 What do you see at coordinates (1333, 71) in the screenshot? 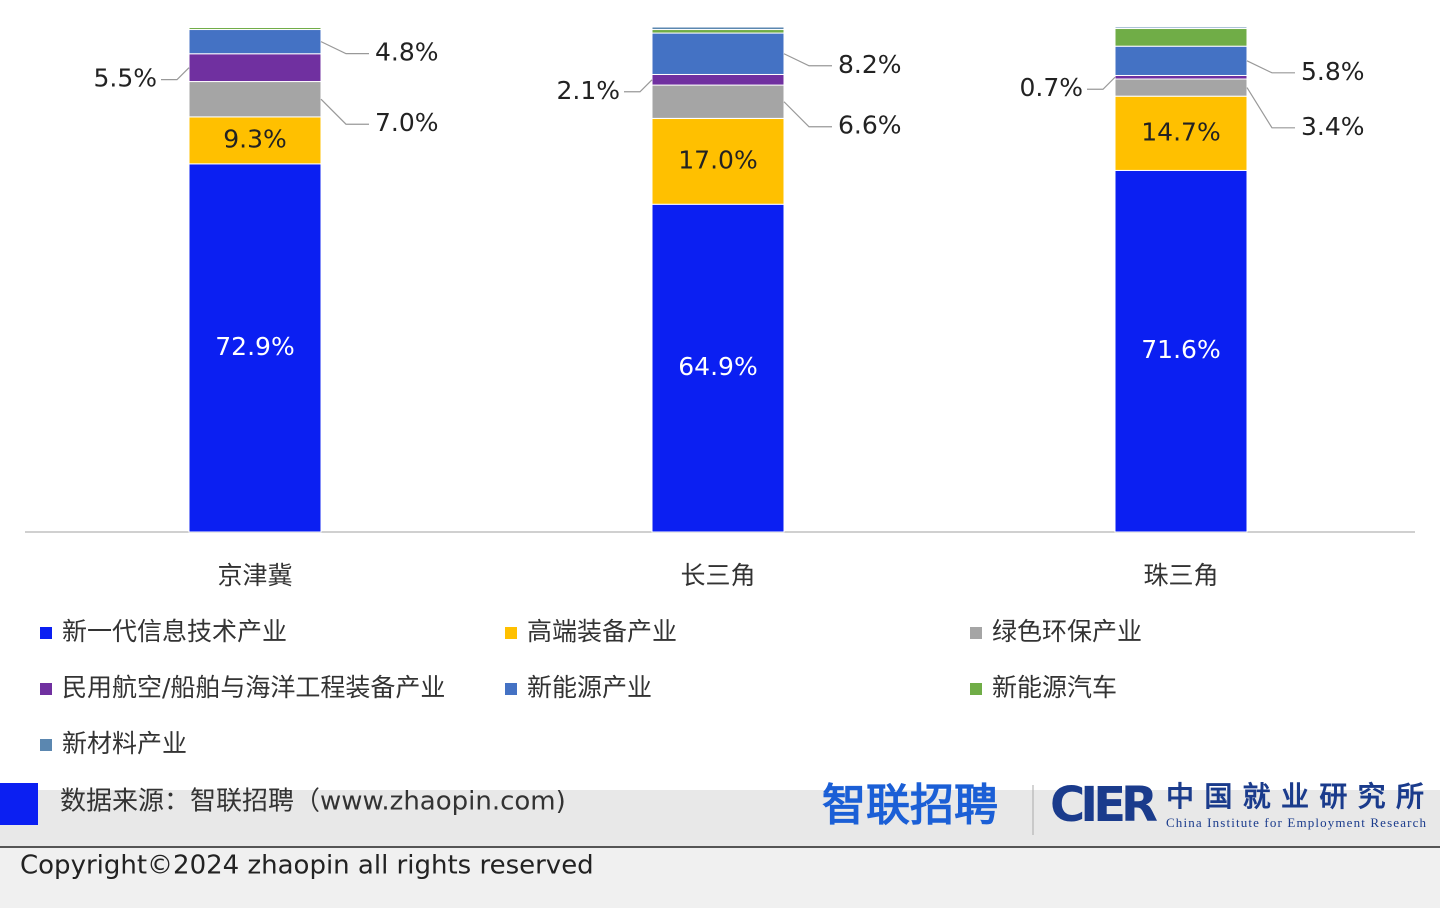
I see `data-label: 5.8%` at bounding box center [1333, 71].